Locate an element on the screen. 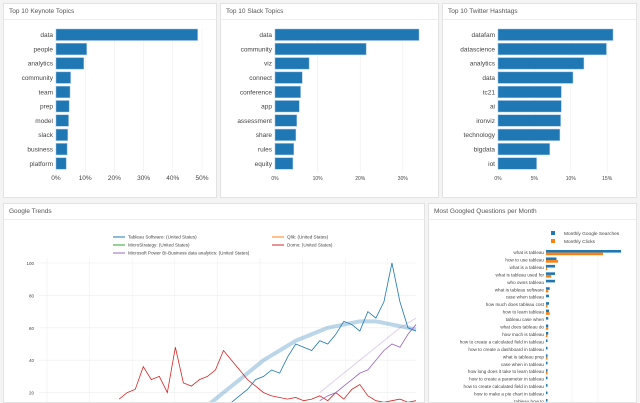 This screenshot has width=640, height=403. bar-platform is located at coordinates (61, 163).